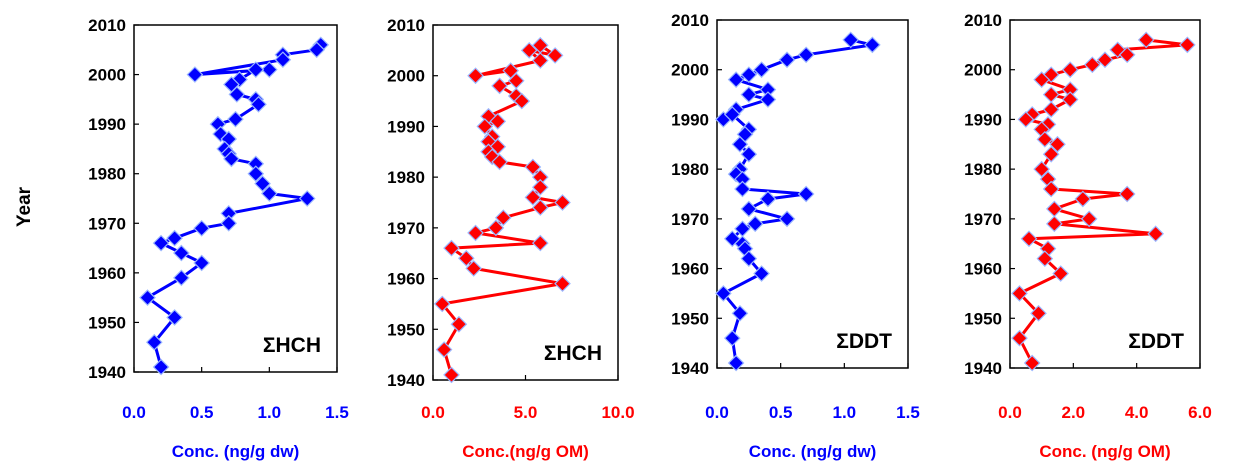  I want to click on x-tick-label: 5.0, so click(526, 412).